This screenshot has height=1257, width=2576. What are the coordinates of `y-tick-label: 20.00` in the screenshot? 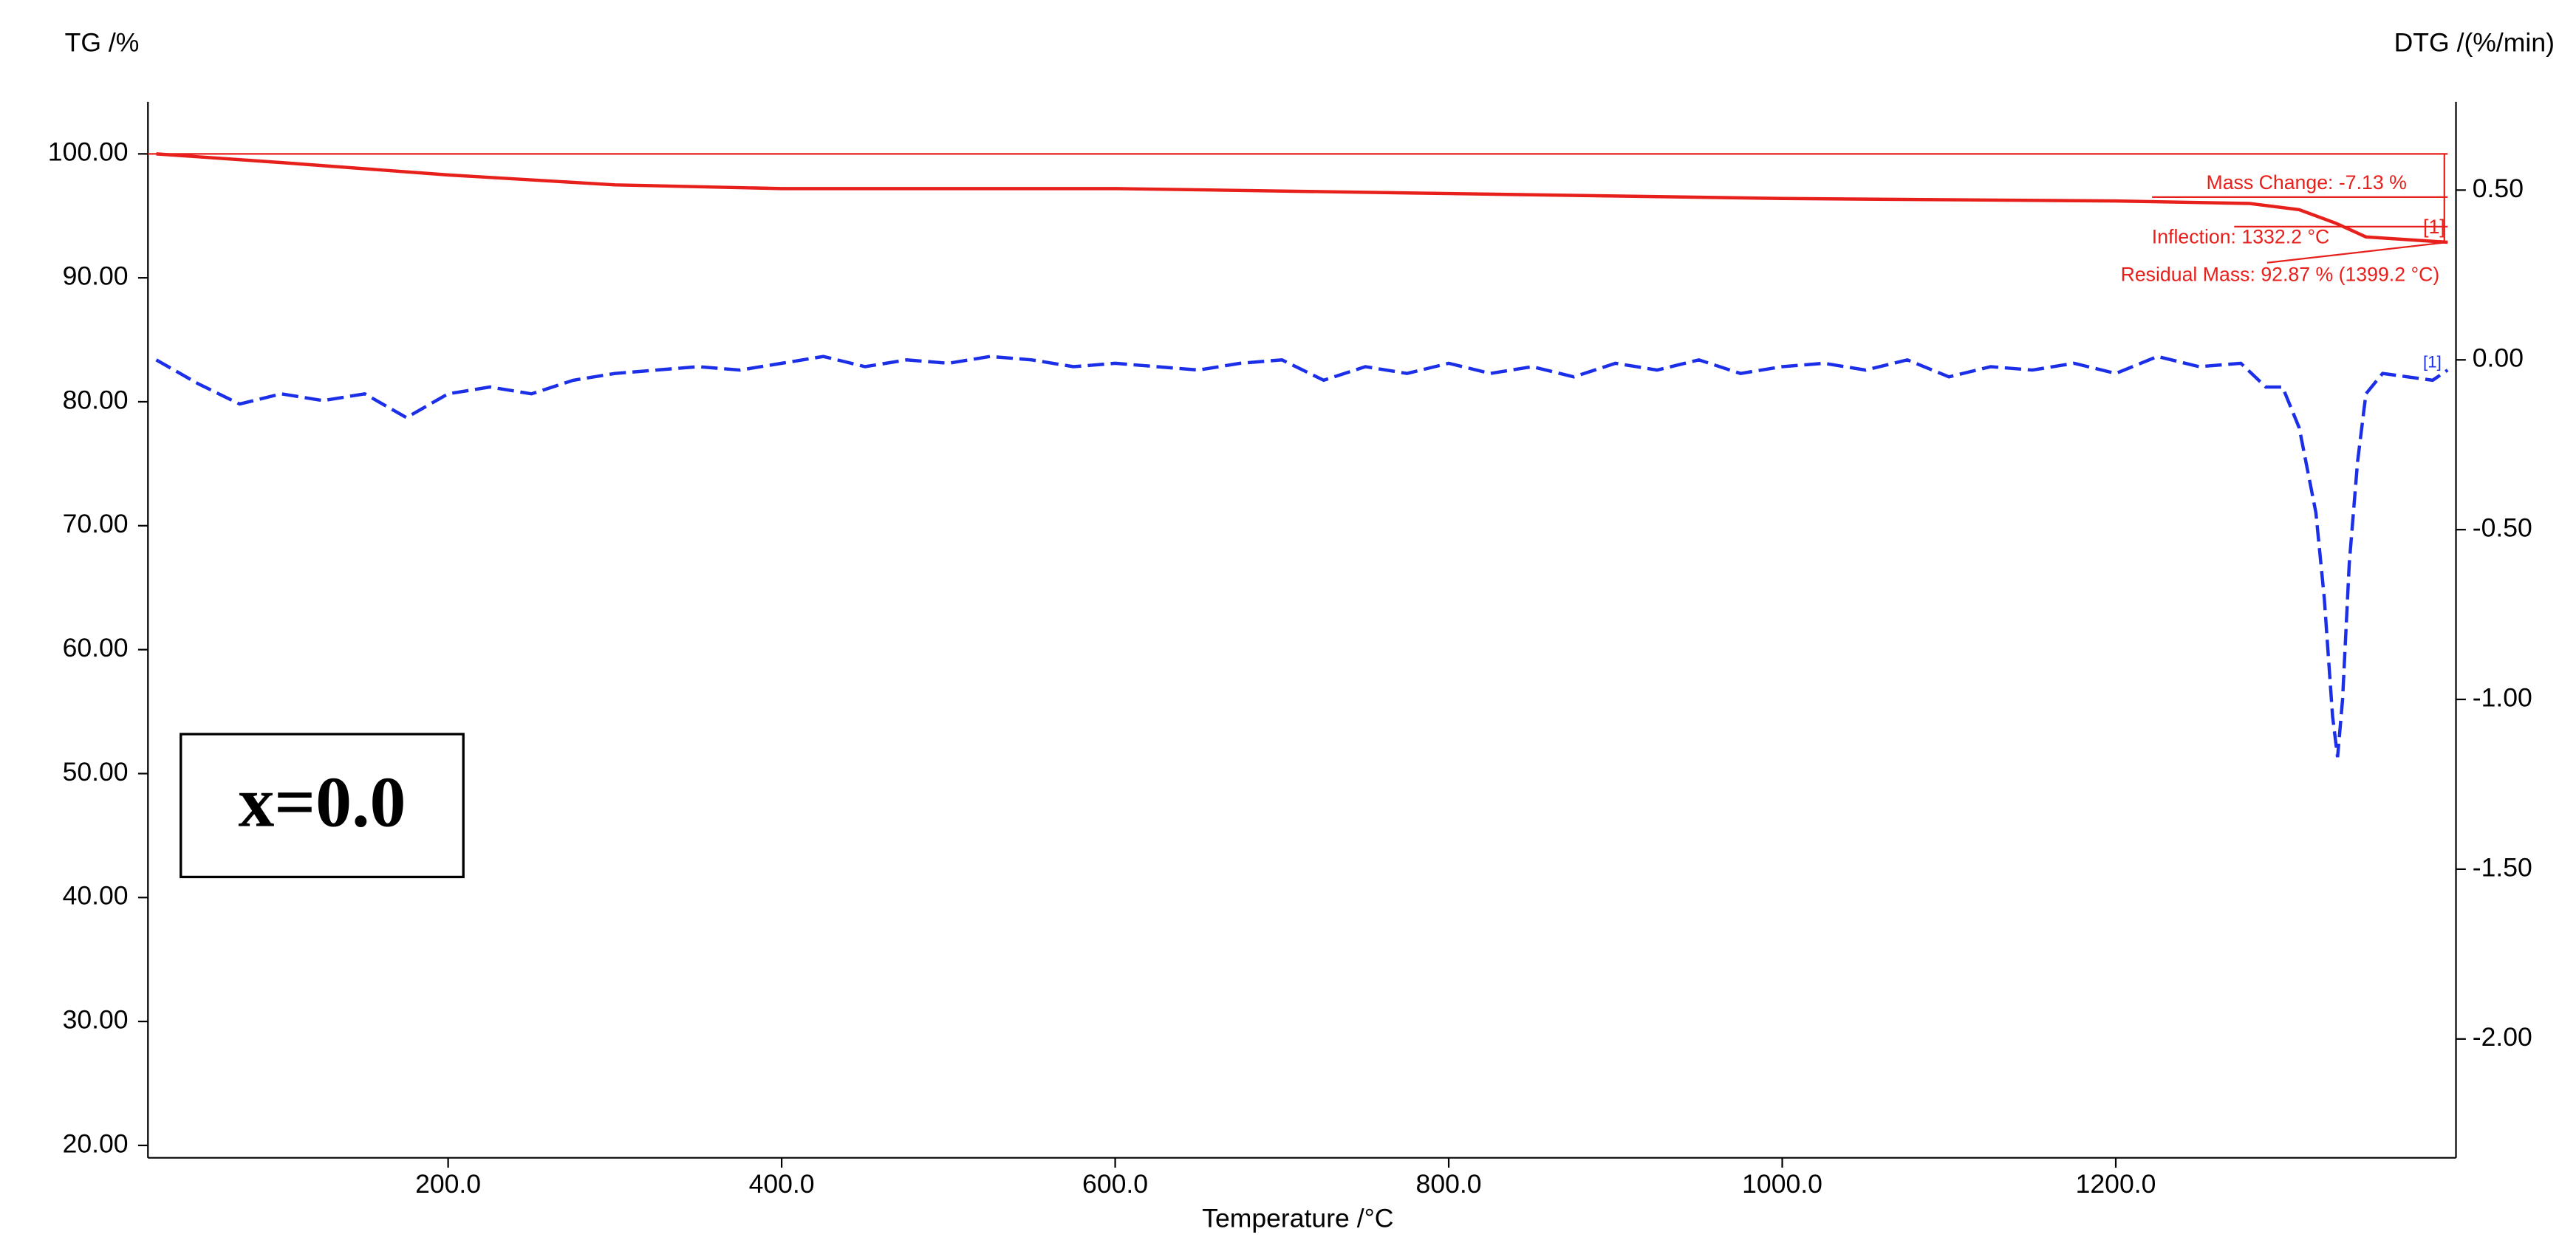 It's located at (96, 1143).